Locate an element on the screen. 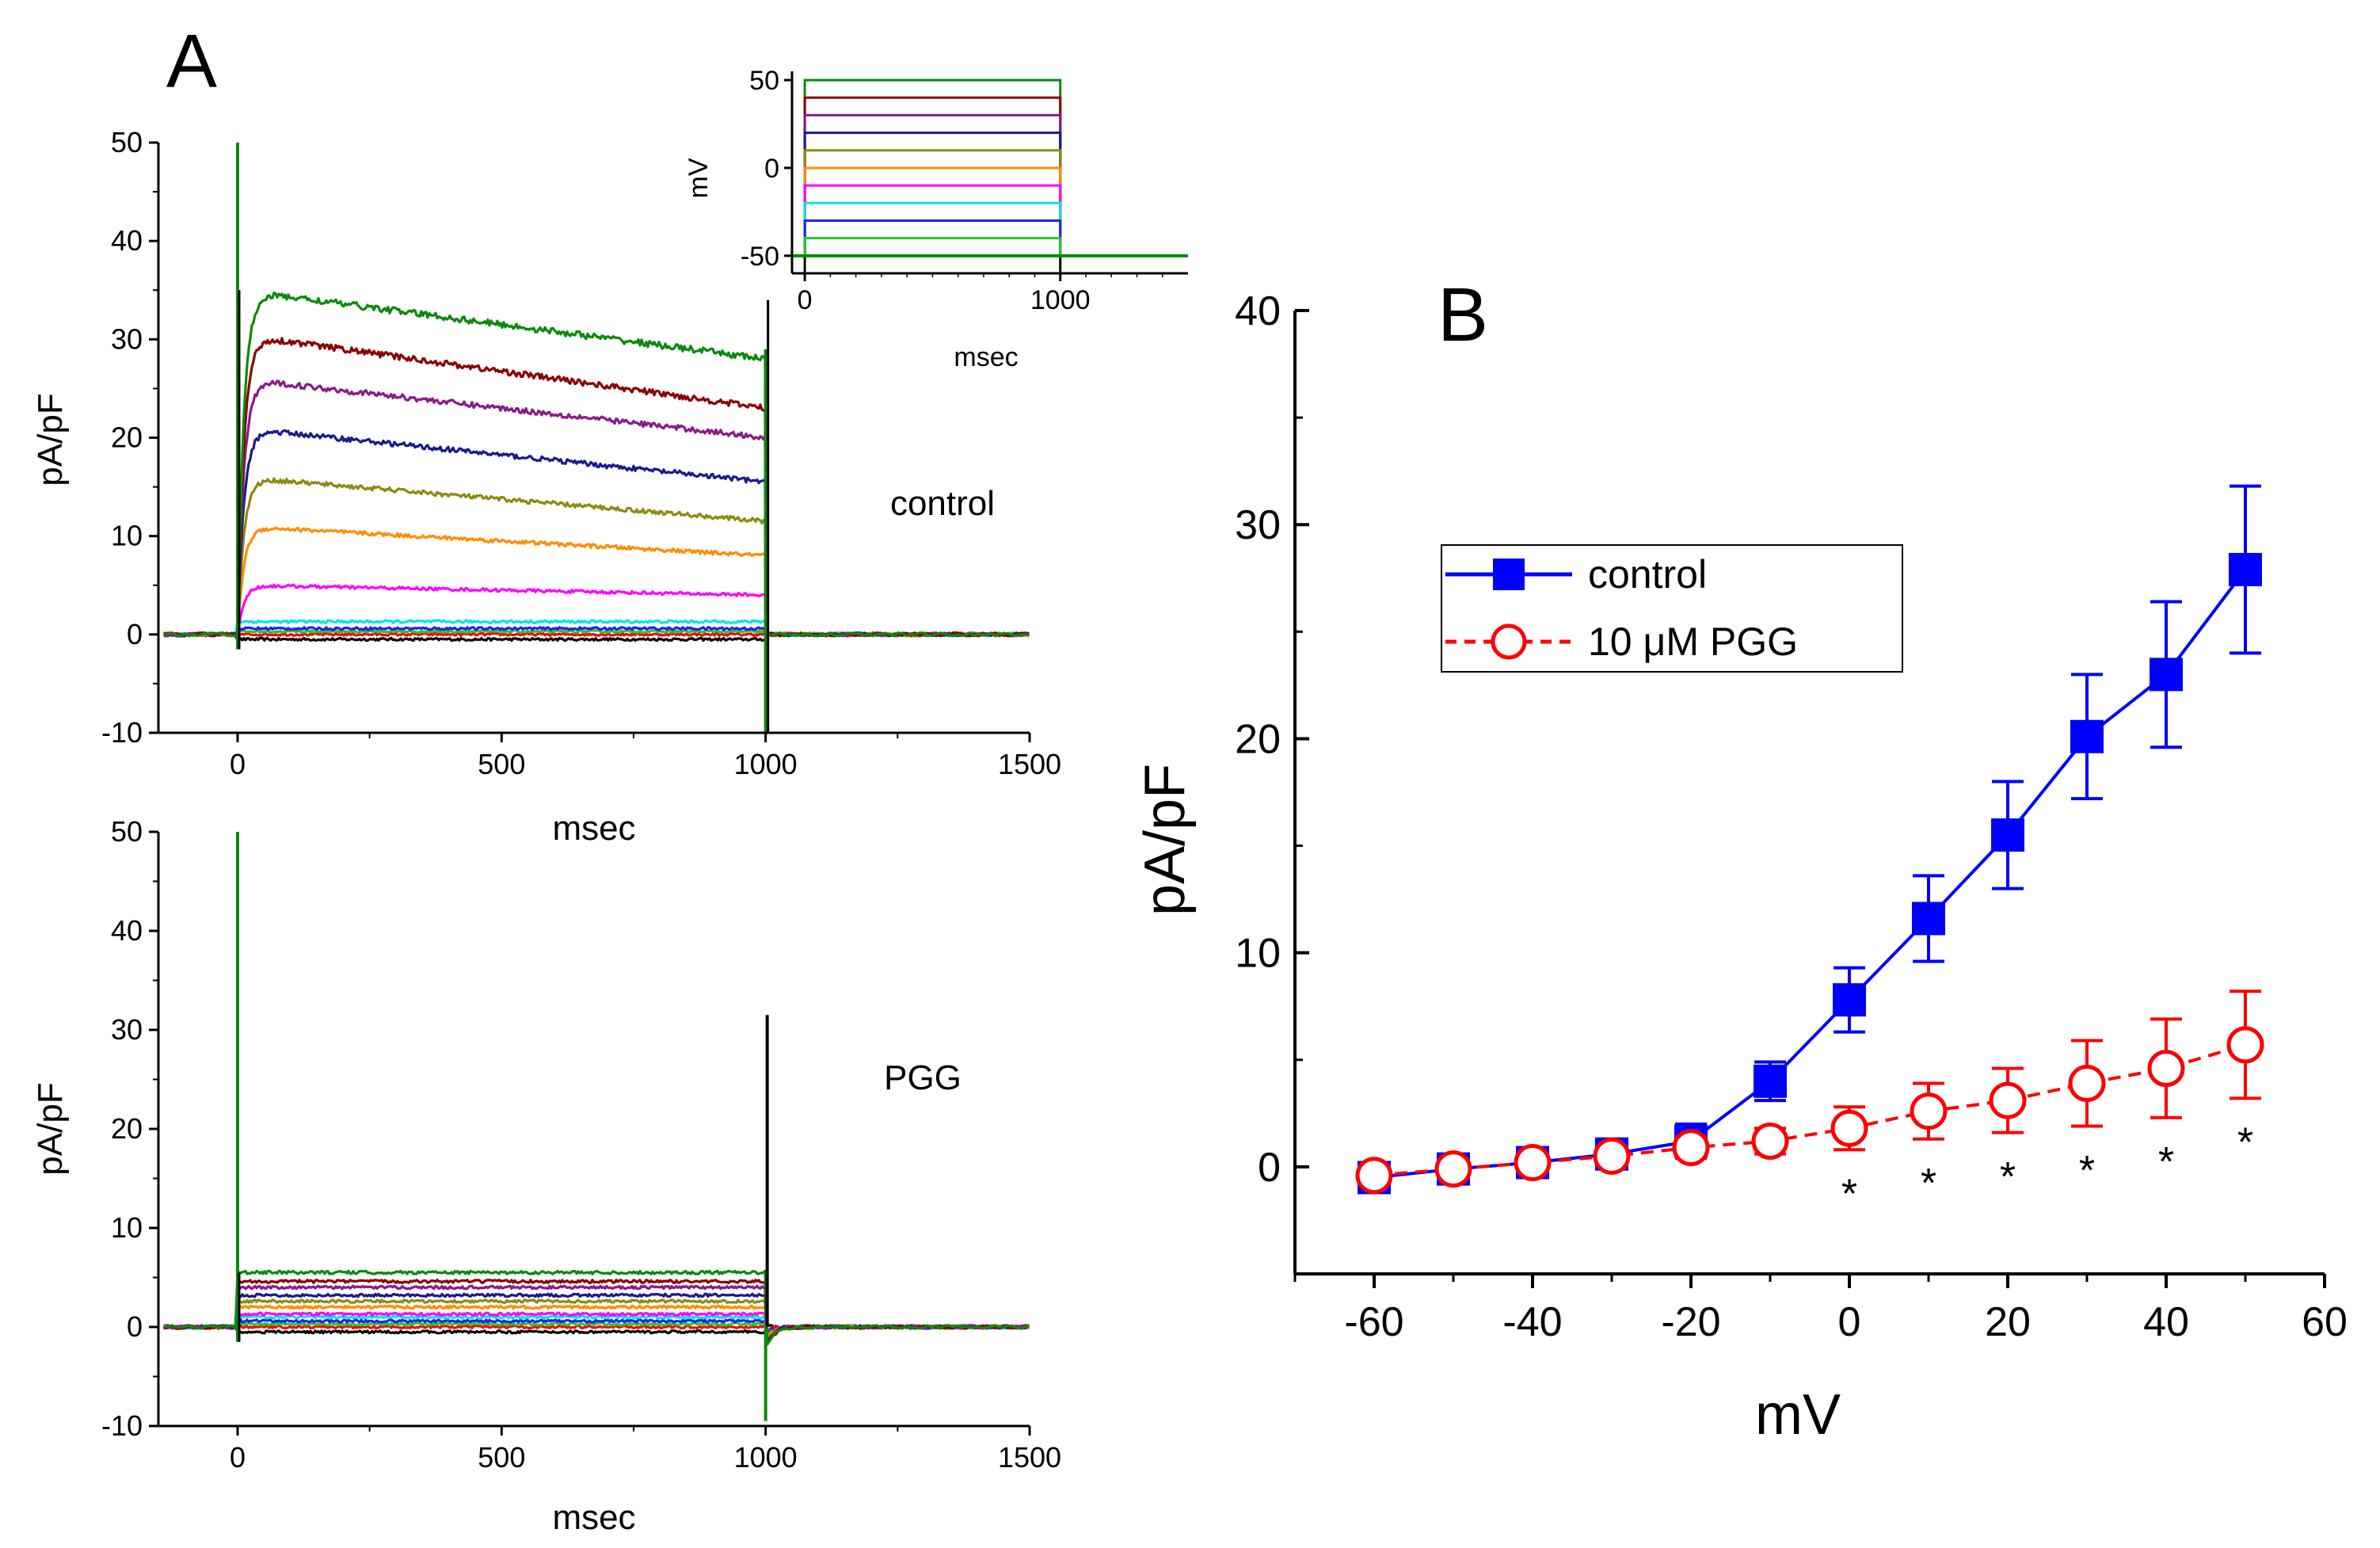  pgg-x-axis-label: msec is located at coordinates (593, 1517).